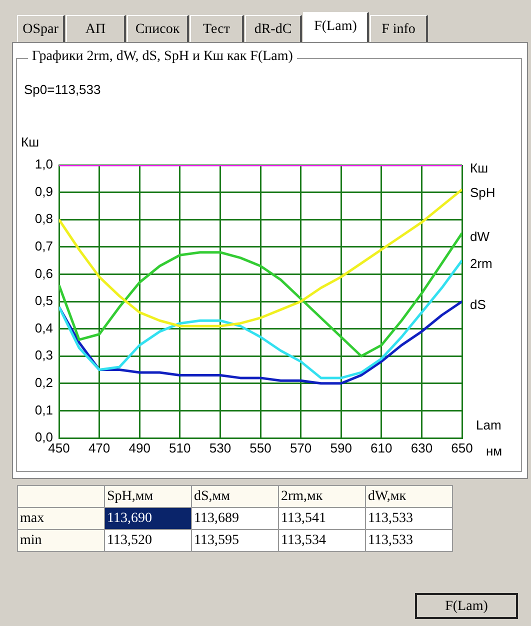 This screenshot has height=626, width=531. Describe the element at coordinates (62, 89) in the screenshot. I see `text: Sp0=113,533` at that location.